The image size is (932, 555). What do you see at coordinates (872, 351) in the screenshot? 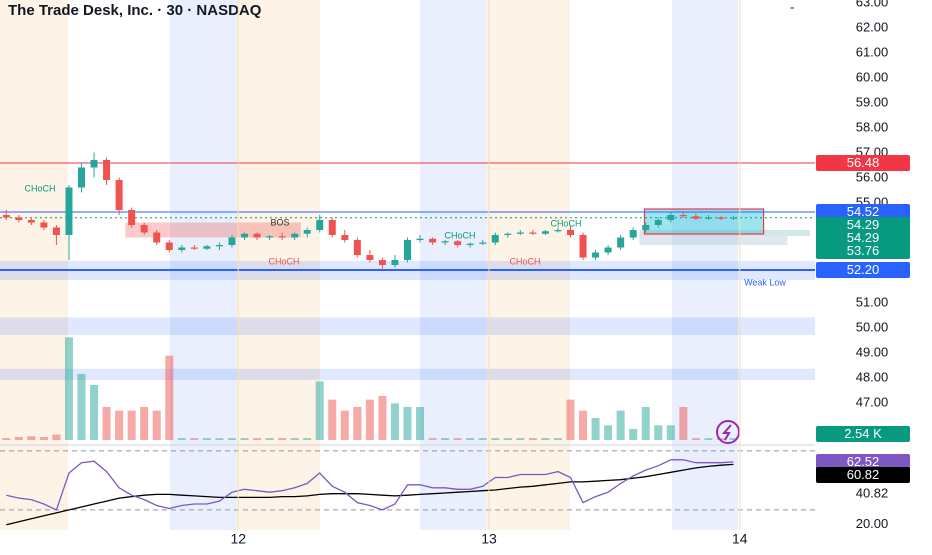
I see `y-tick-label: 49.00` at bounding box center [872, 351].